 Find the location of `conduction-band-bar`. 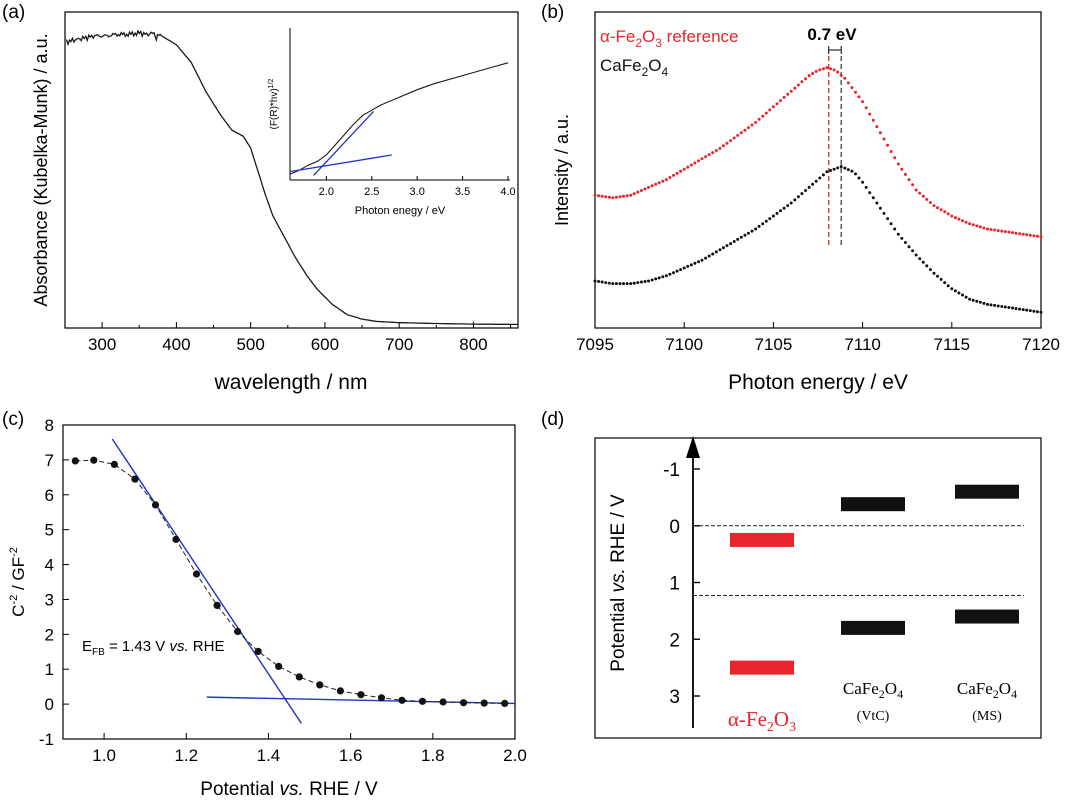

conduction-band-bar is located at coordinates (873, 504).